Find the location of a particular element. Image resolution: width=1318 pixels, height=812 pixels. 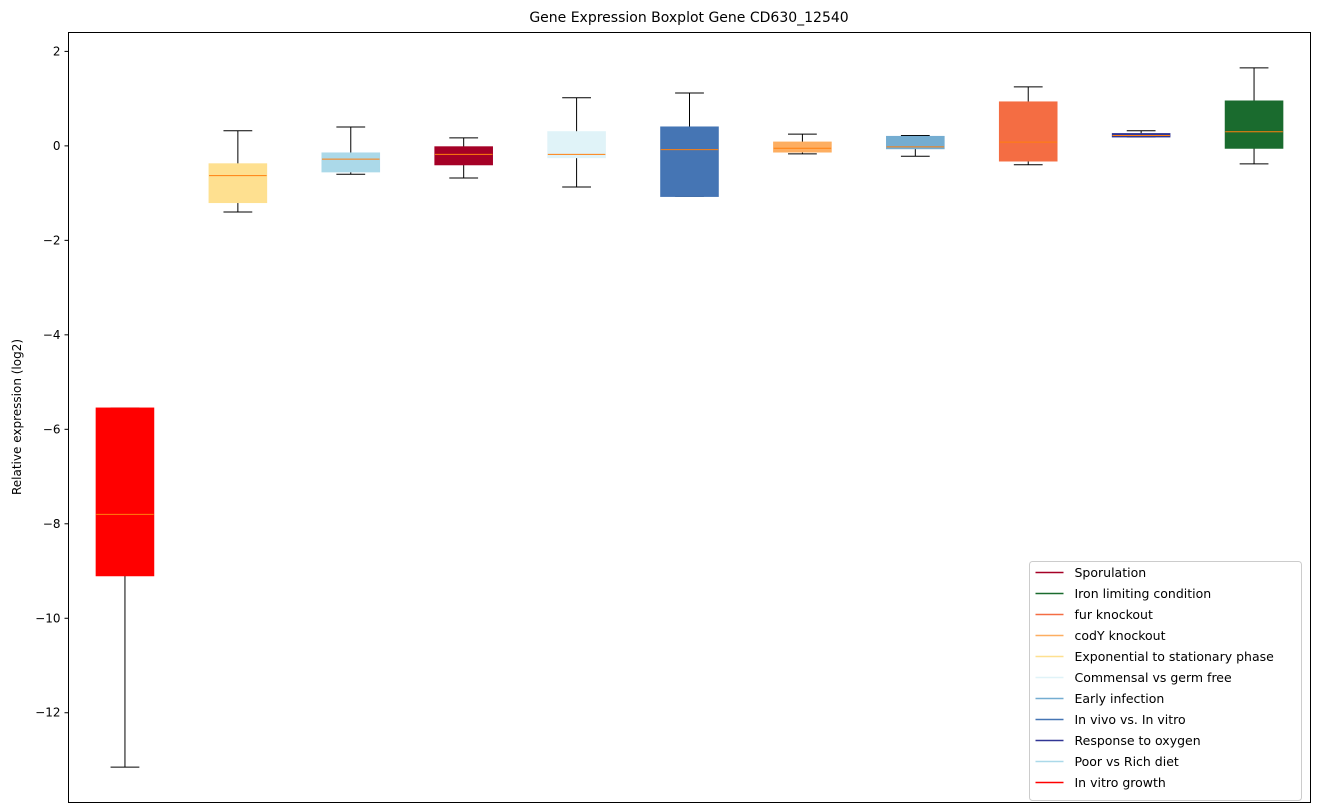

legend-label: Sporulation is located at coordinates (1111, 572).